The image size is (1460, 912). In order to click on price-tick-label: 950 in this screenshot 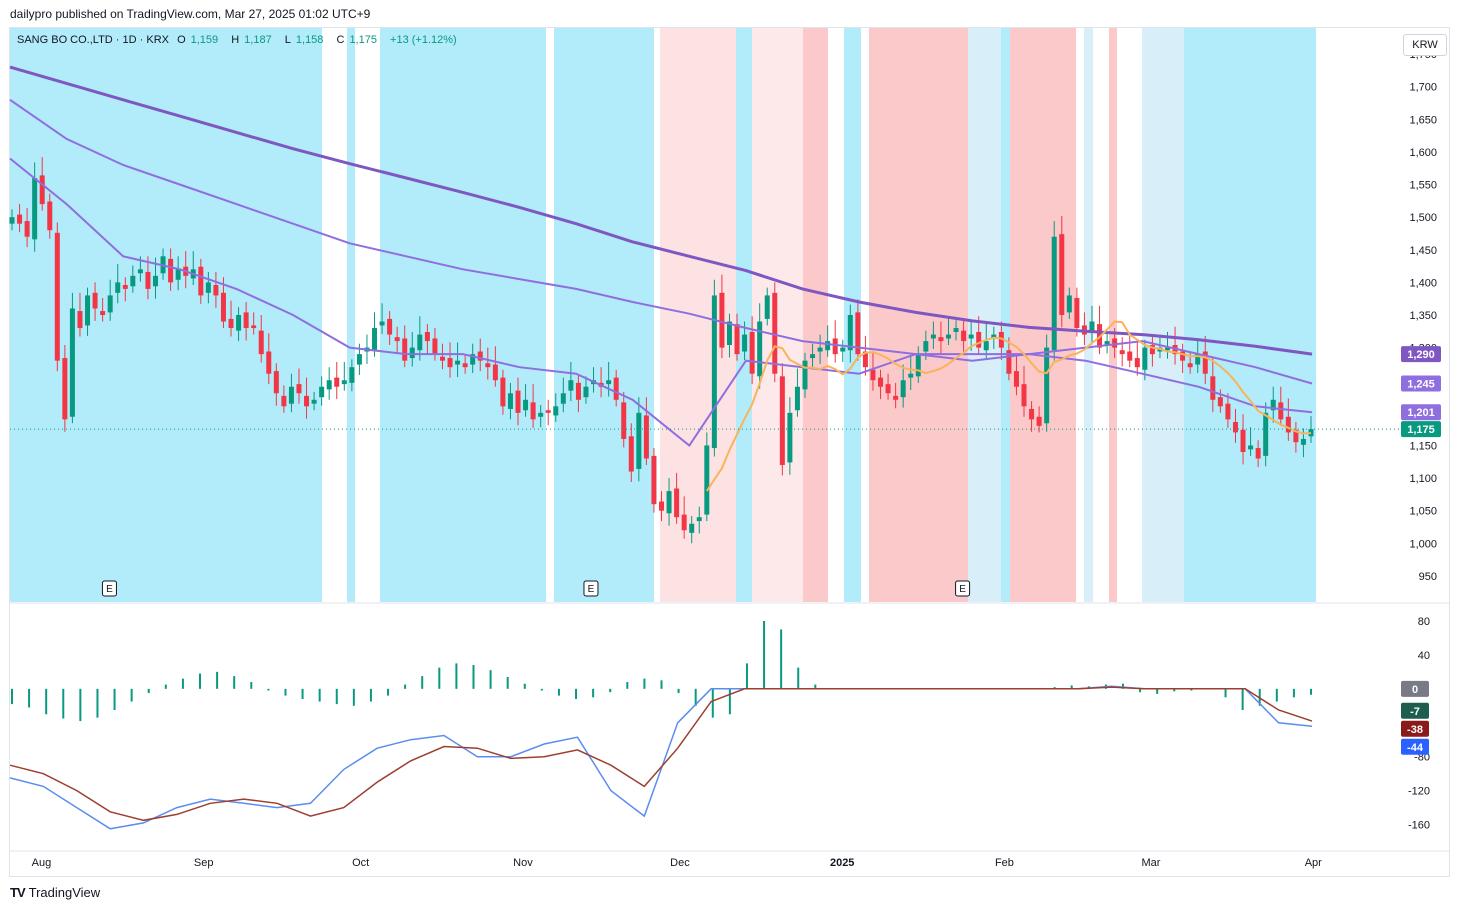, I will do `click(1428, 577)`.